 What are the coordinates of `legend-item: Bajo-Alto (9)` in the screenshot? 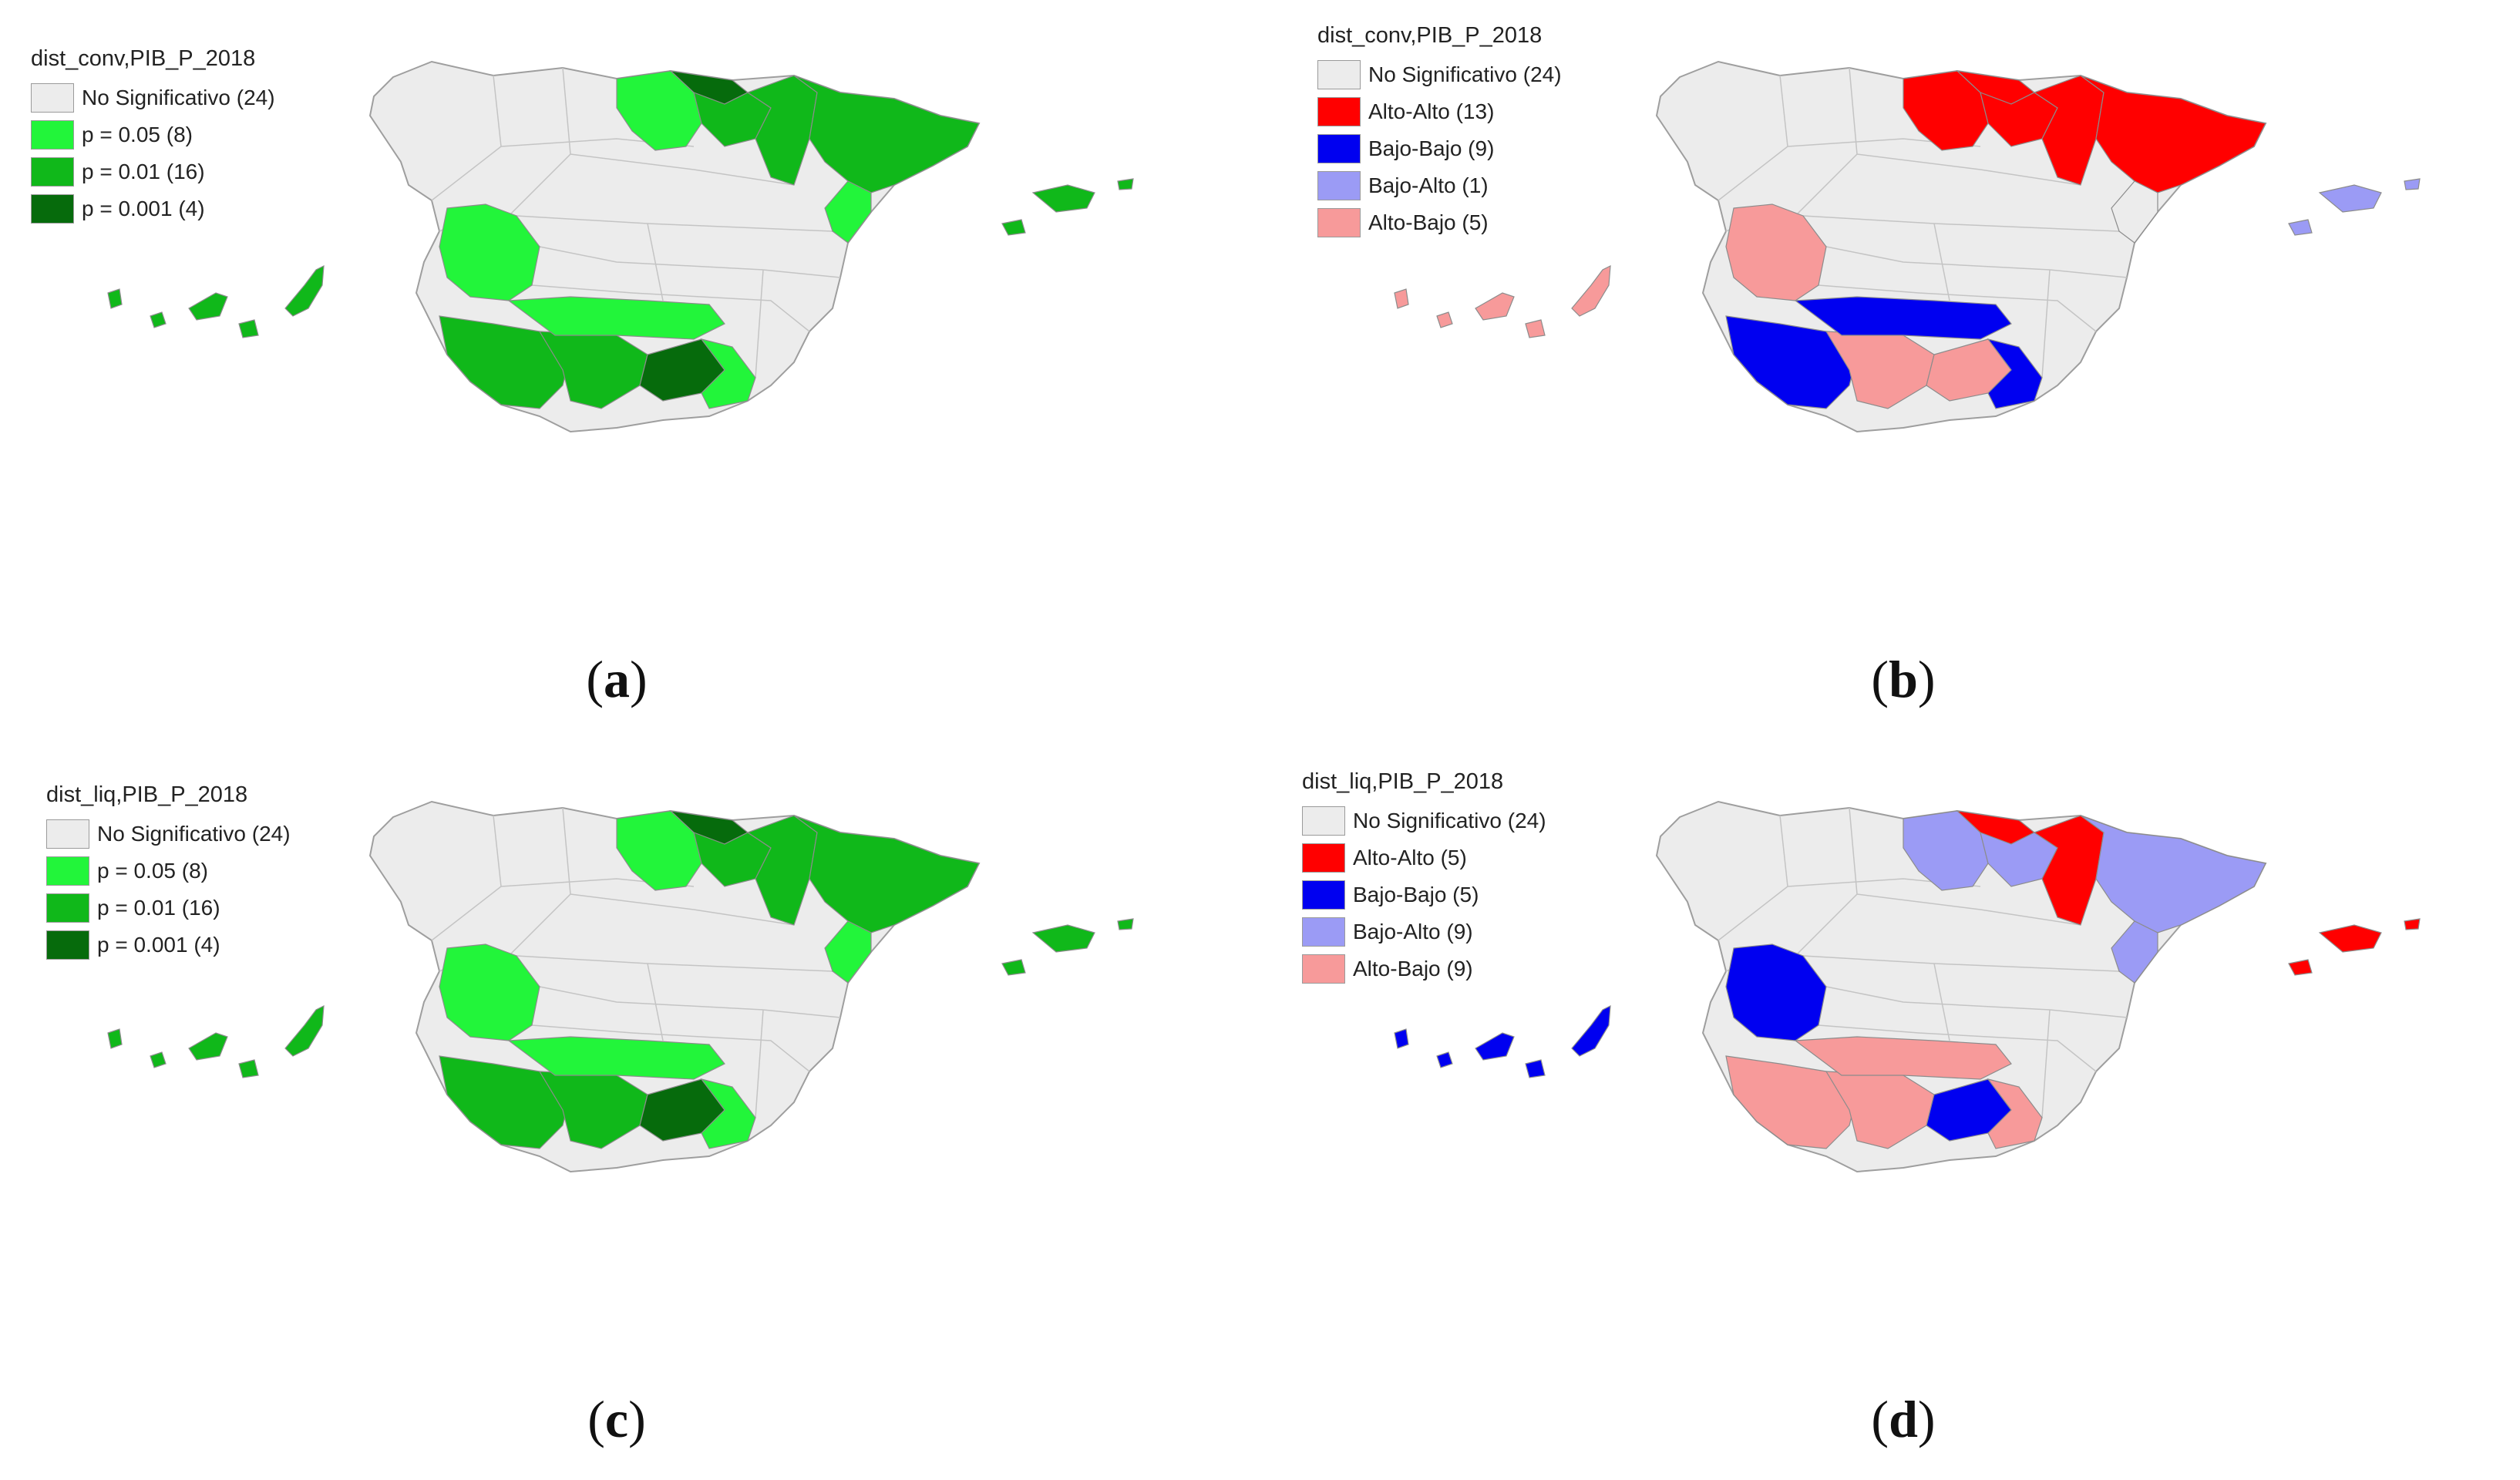 It's located at (1424, 932).